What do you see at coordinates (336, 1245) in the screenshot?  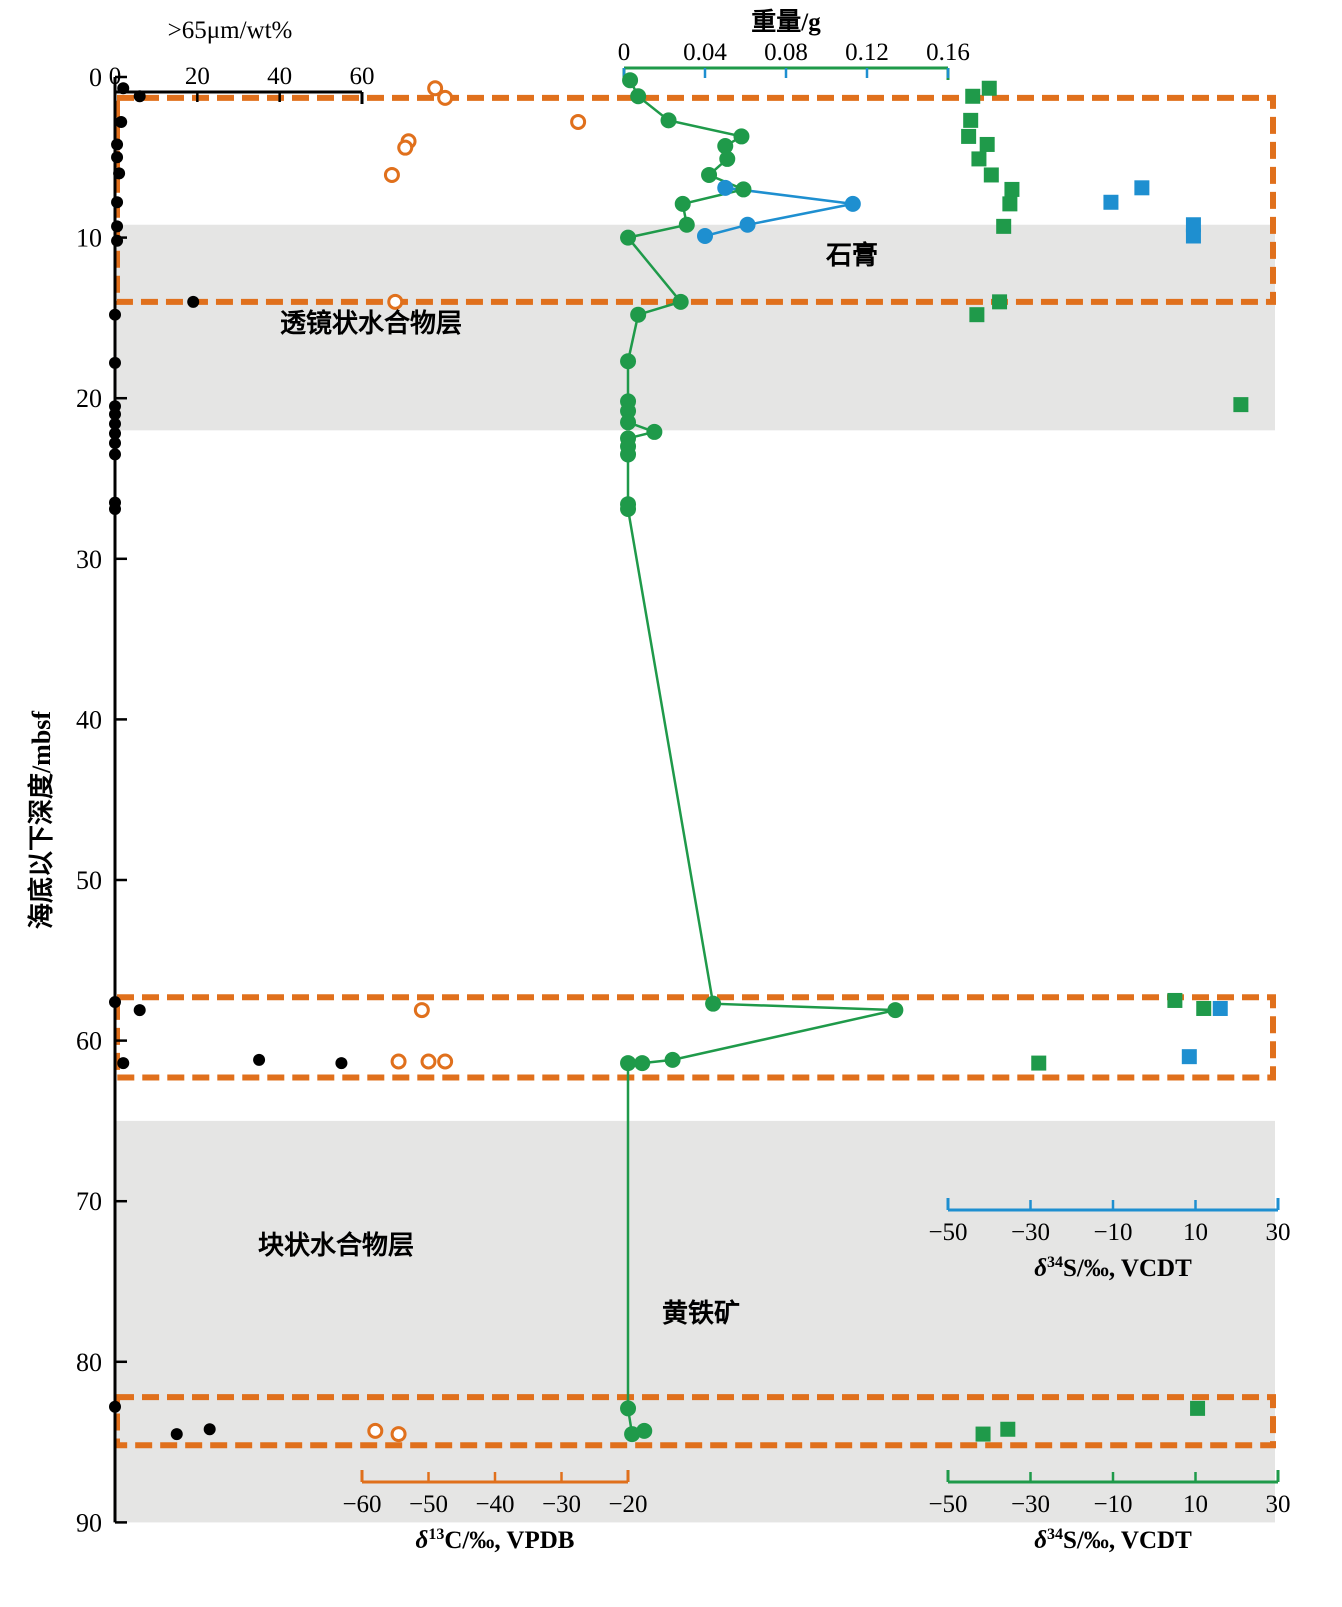 I see `annotation-3: 块状水合物层` at bounding box center [336, 1245].